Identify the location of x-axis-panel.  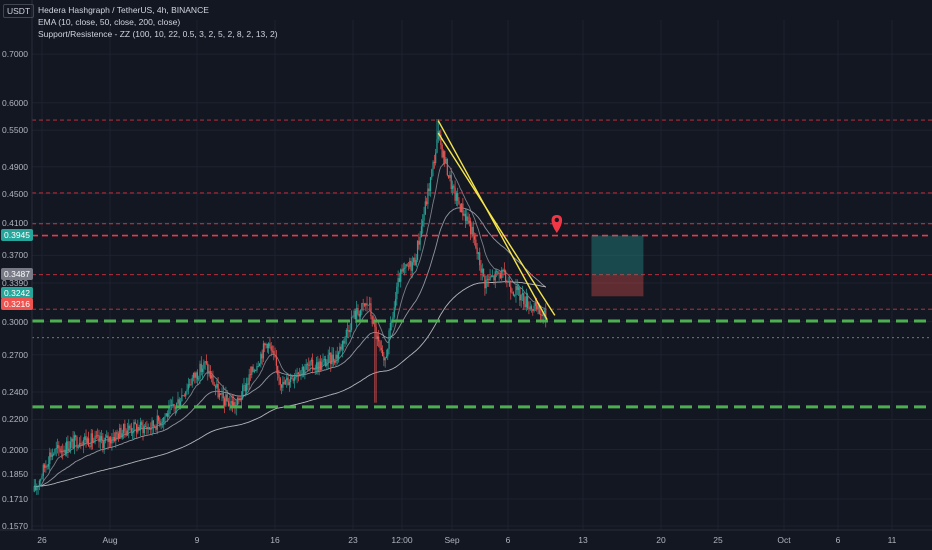
(466, 540).